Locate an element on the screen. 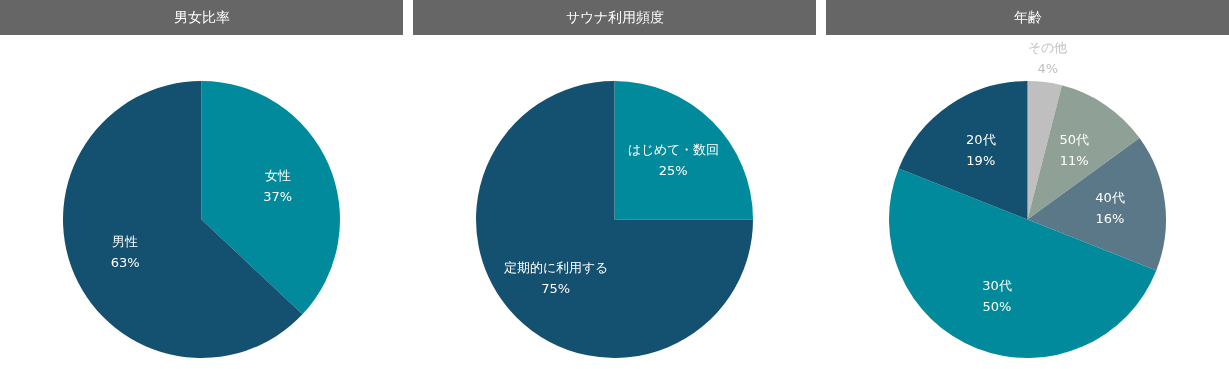 The image size is (1229, 369). chart-title: 年齢 is located at coordinates (1027, 17).